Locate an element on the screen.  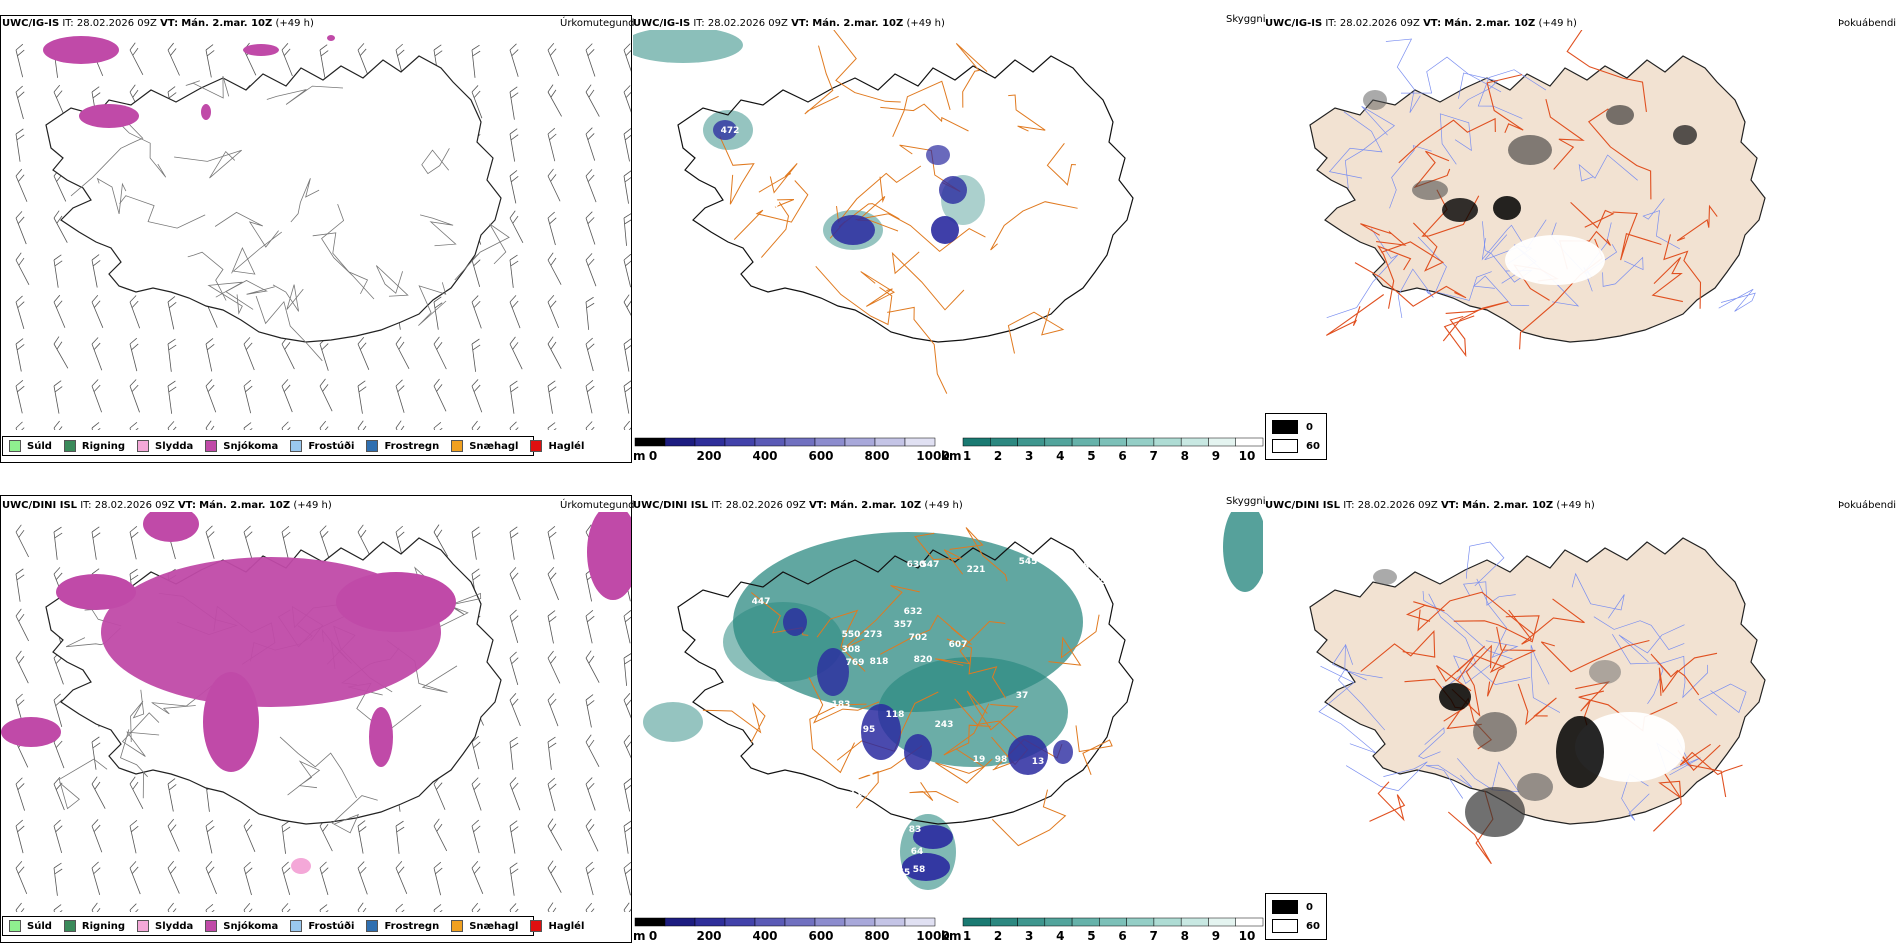
ceiling-area is located at coordinates (1028, 755).